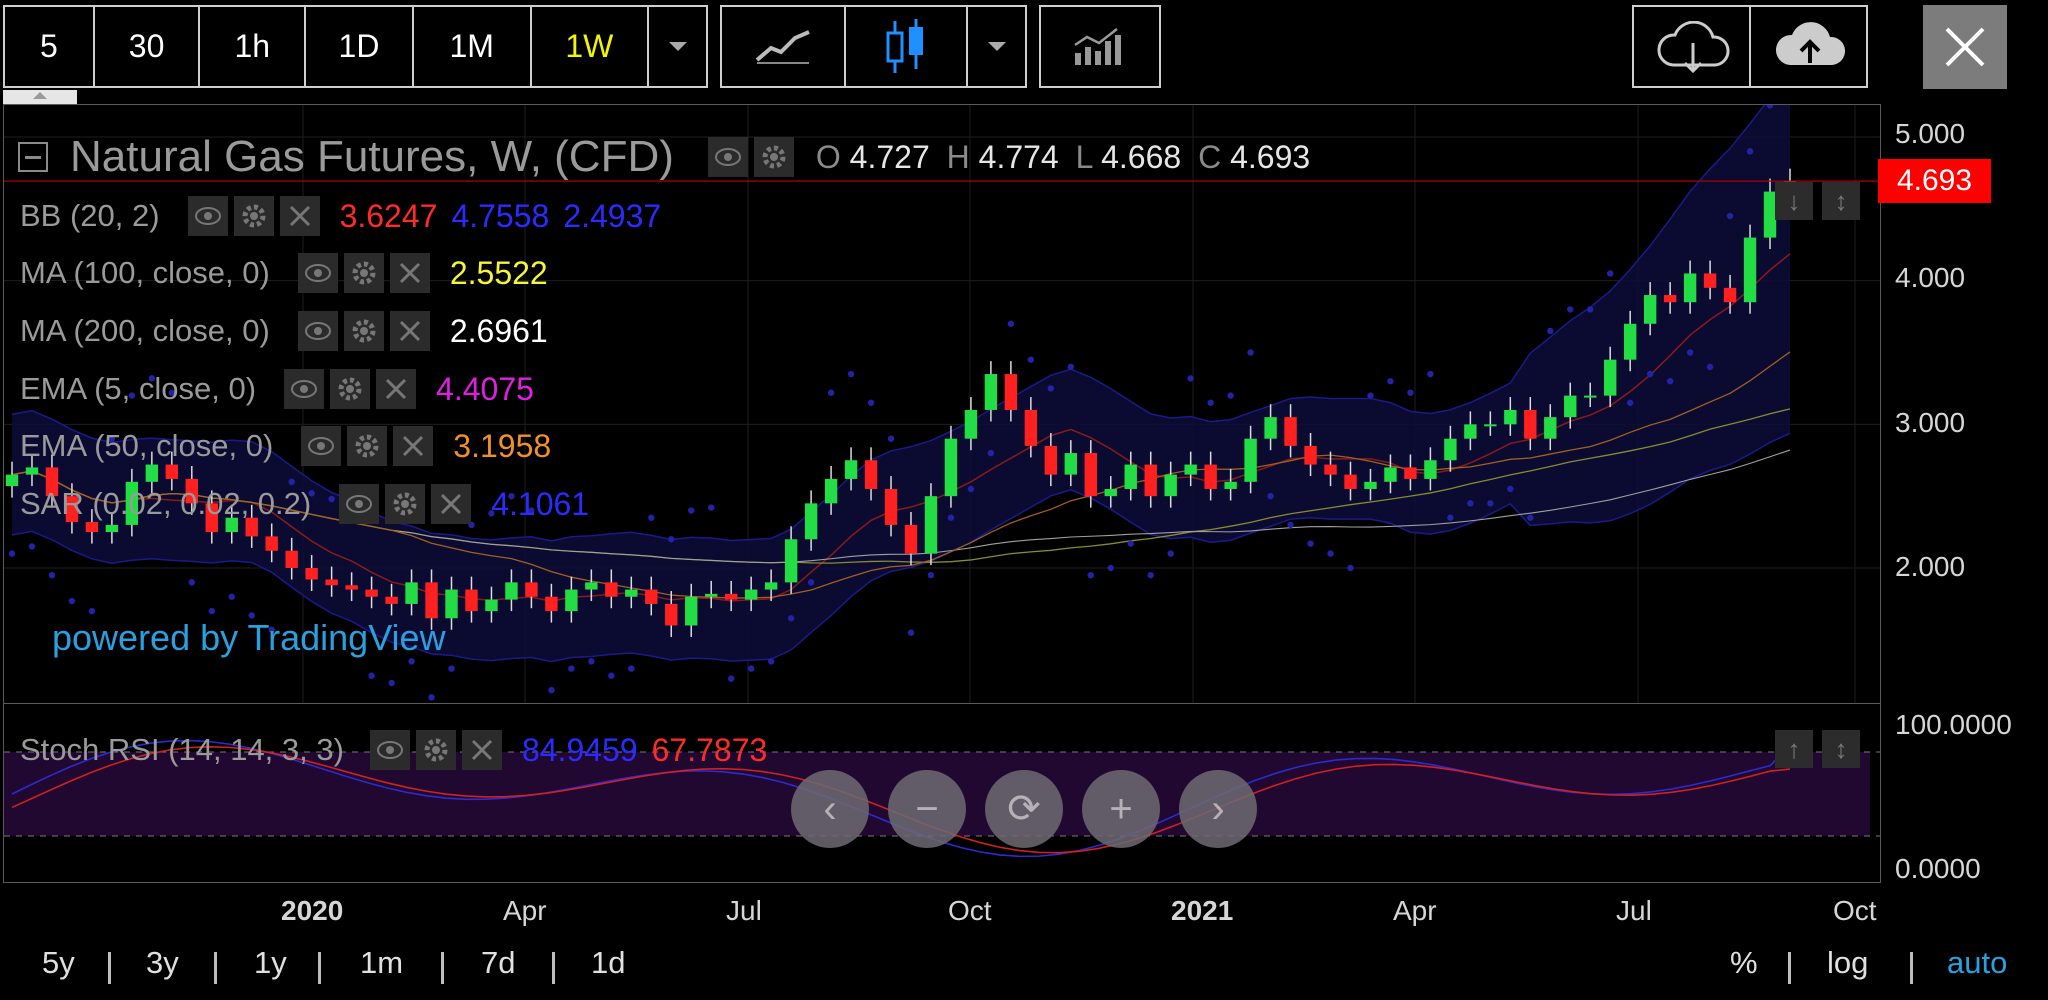  Describe the element at coordinates (608, 962) in the screenshot. I see `range-1d: 1d` at that location.